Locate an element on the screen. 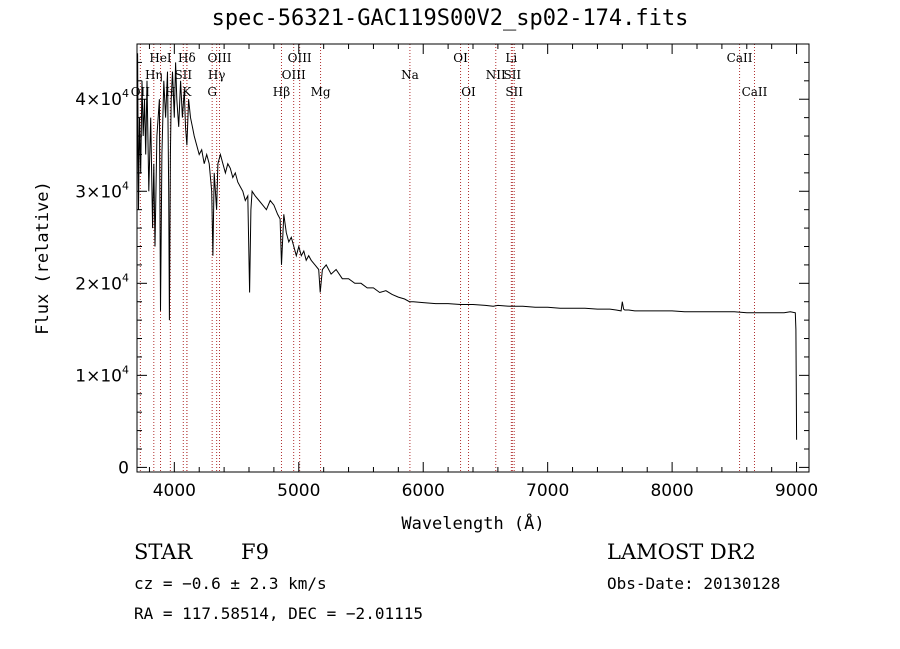  spectral-subclass: F9 is located at coordinates (255, 552).